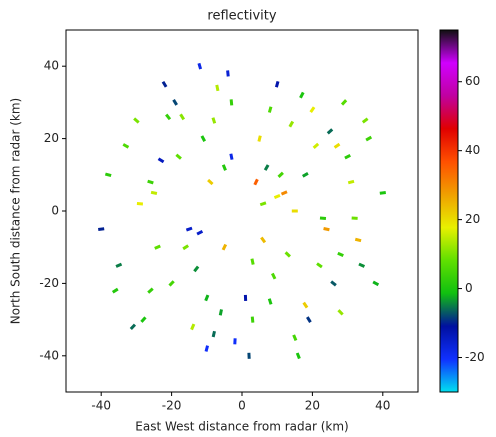 This screenshot has width=496, height=437. What do you see at coordinates (101, 406) in the screenshot?
I see `x-tick-label: -40` at bounding box center [101, 406].